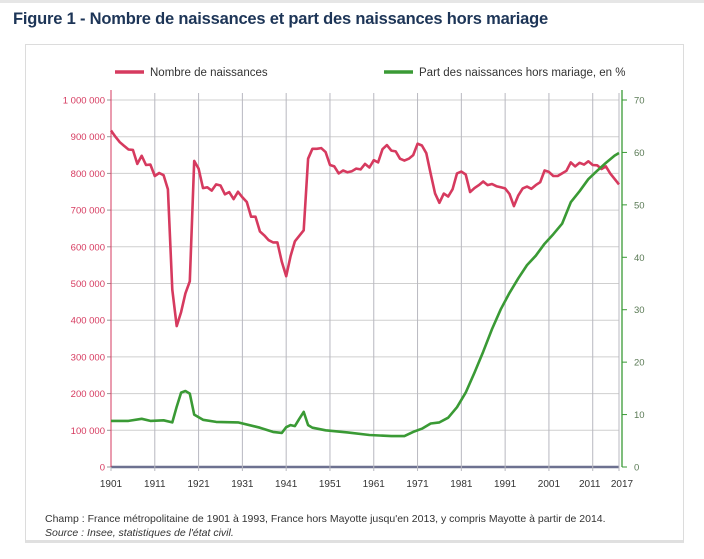 Image resolution: width=704 pixels, height=559 pixels. Describe the element at coordinates (622, 484) in the screenshot. I see `x-axis-tick-label: 2017` at that location.